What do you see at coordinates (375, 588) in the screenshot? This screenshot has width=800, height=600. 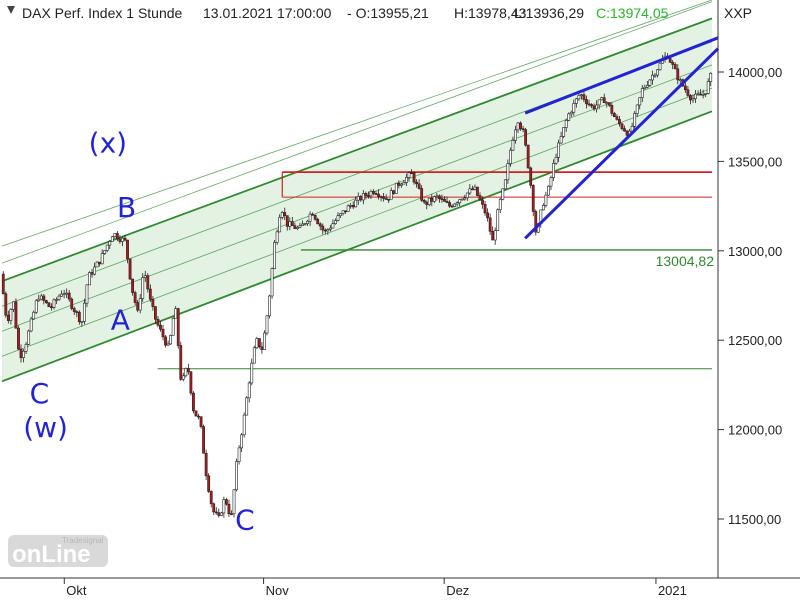 I see `x-axis: Okt Nov Dez 2021` at bounding box center [375, 588].